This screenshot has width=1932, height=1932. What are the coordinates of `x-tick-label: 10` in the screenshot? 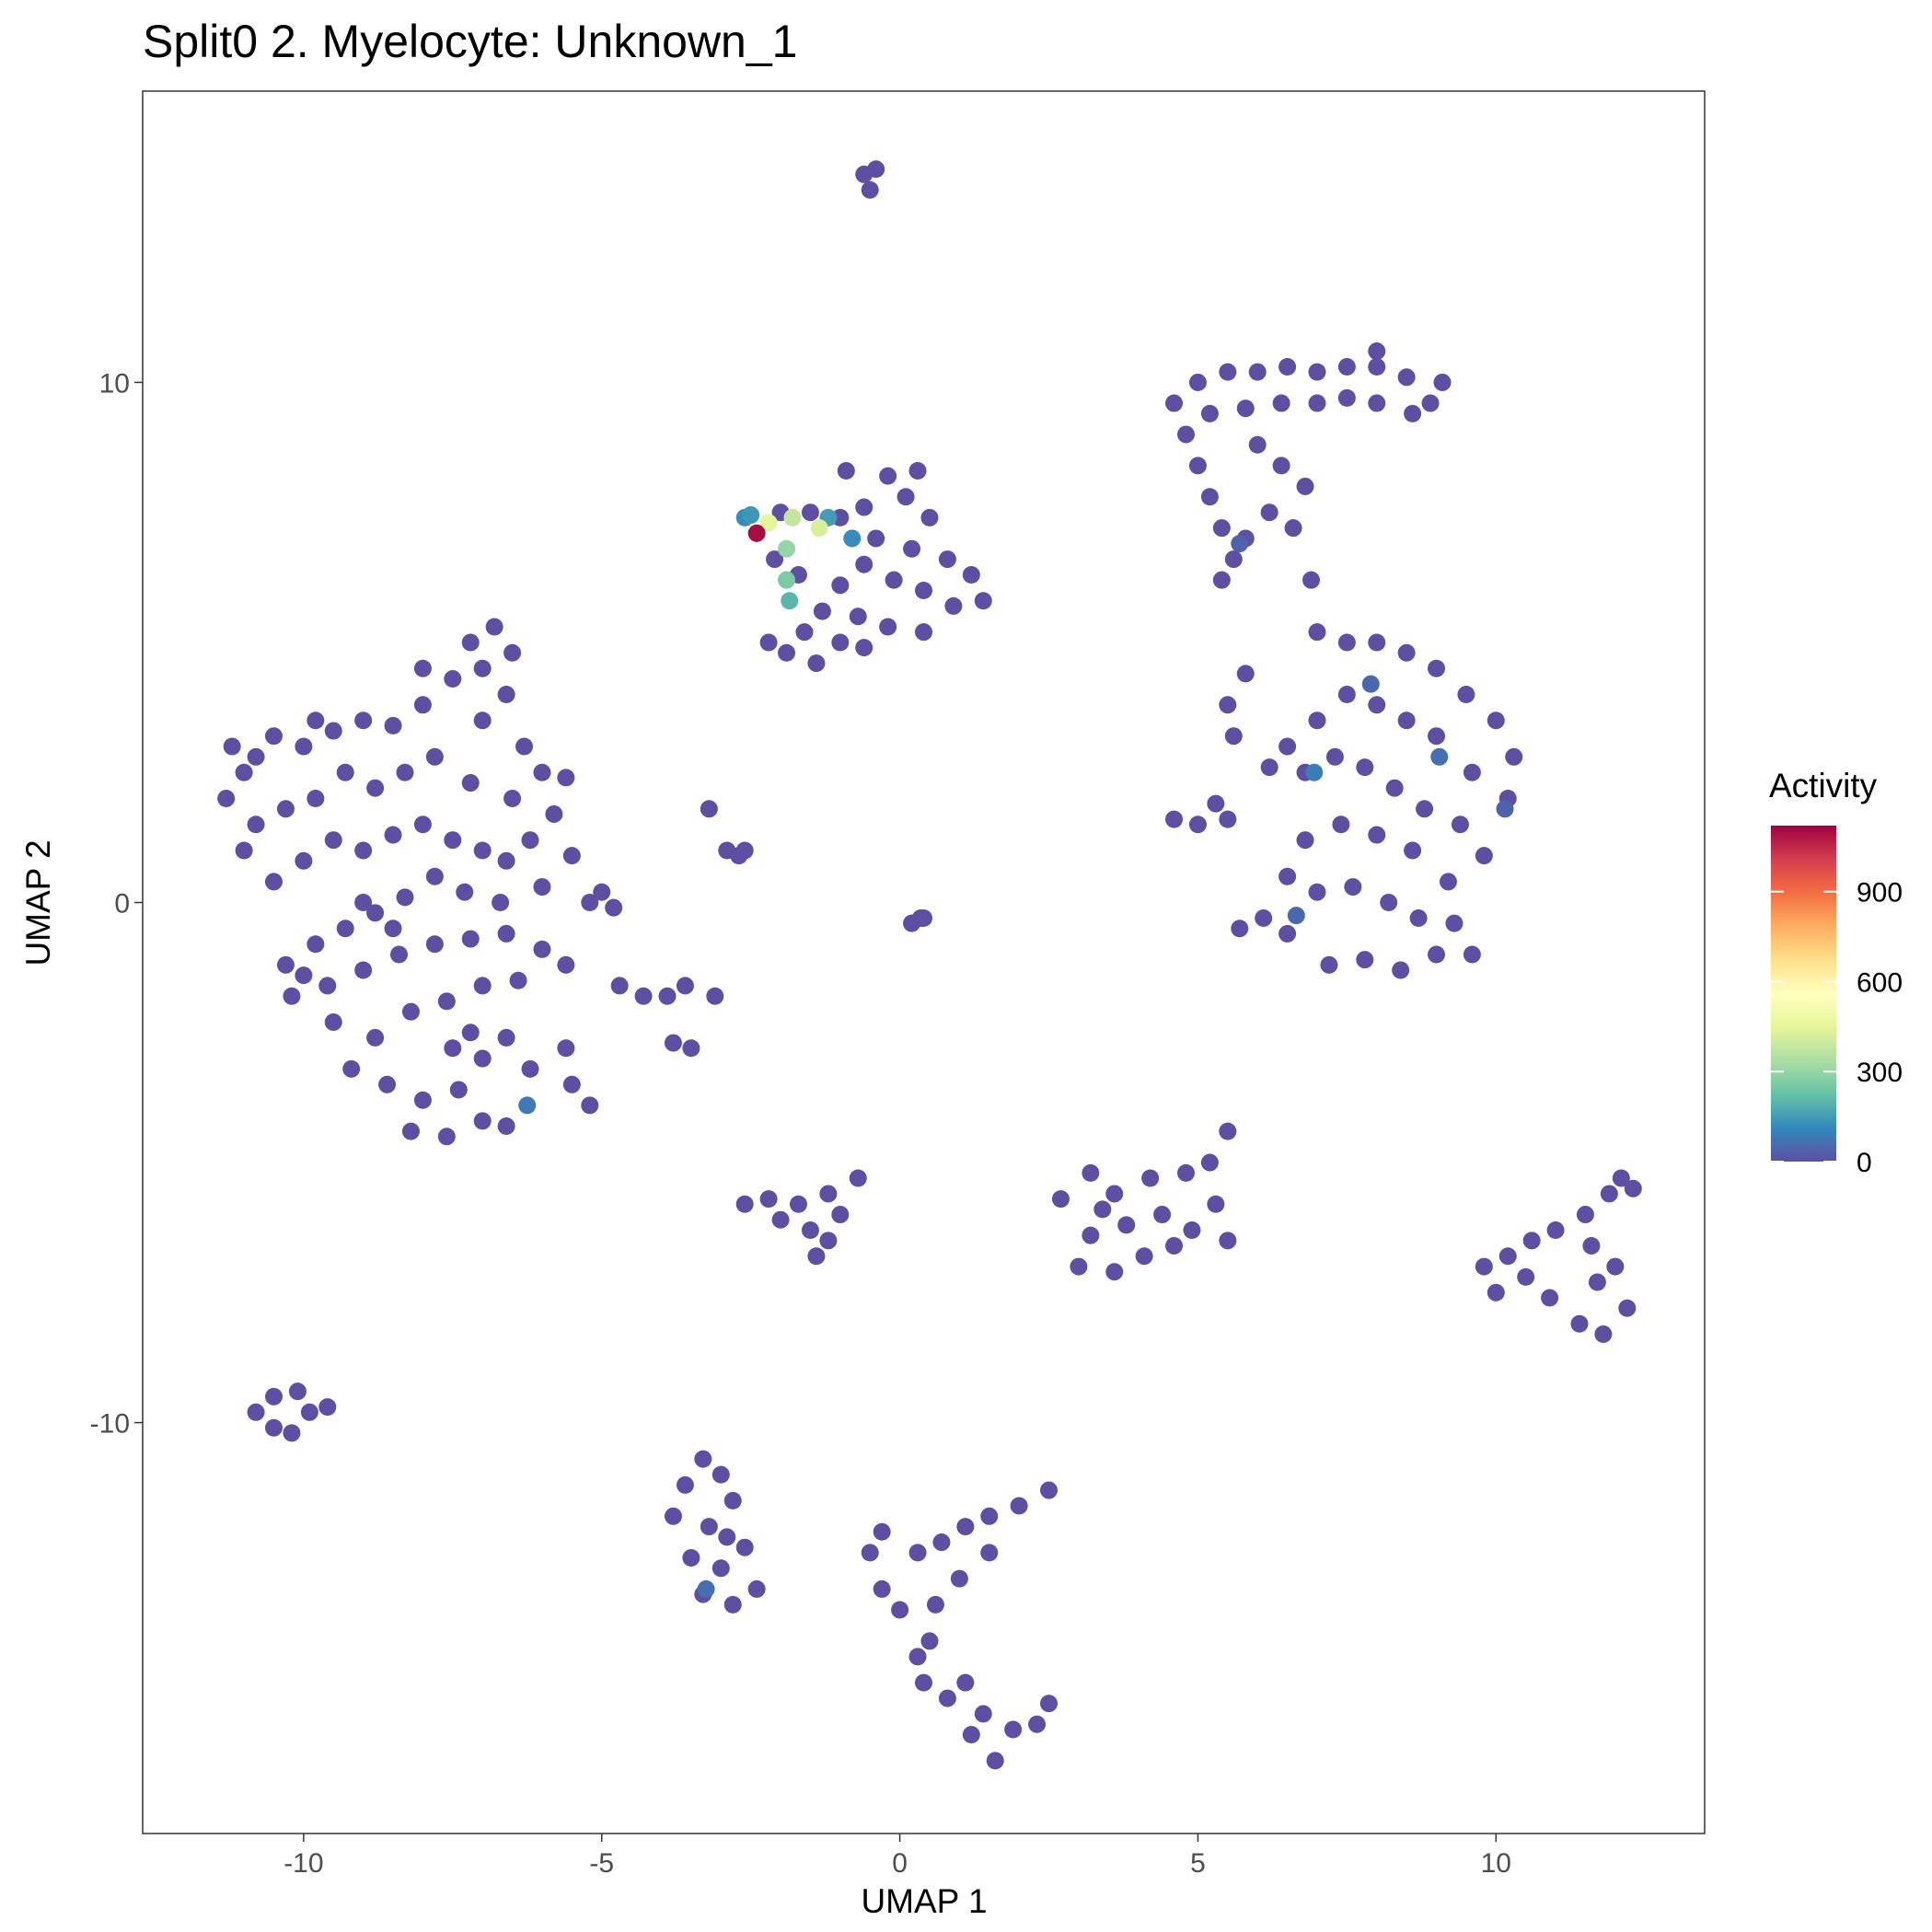 It's located at (1496, 1864).